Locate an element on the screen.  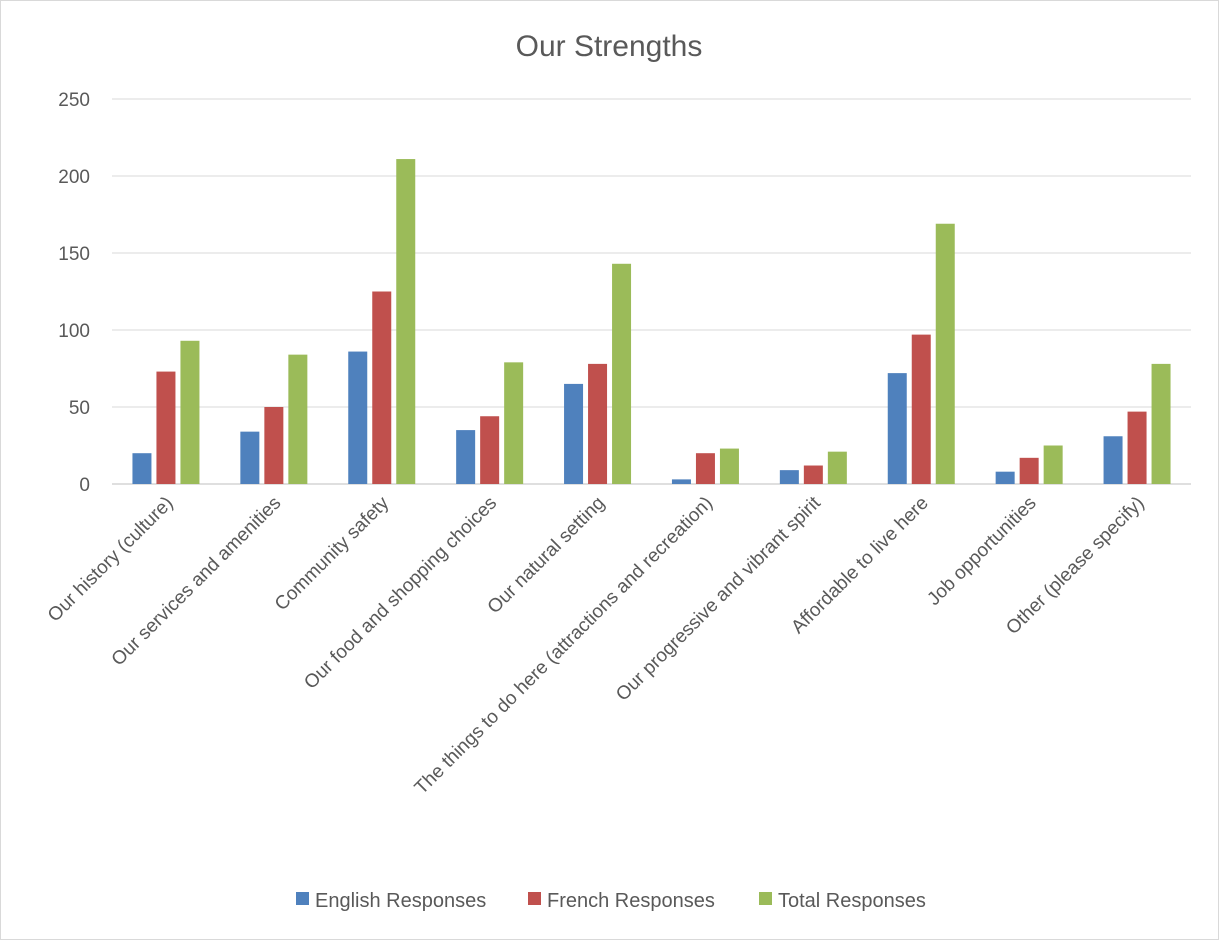
y-tick-label: 200 is located at coordinates (74, 177).